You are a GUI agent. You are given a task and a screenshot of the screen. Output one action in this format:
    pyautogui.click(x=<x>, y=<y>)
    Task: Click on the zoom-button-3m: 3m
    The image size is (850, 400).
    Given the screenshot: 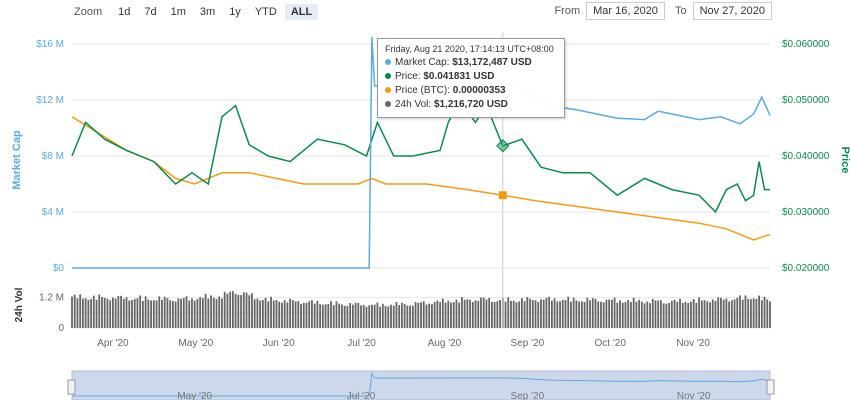 What is the action you would take?
    pyautogui.click(x=207, y=12)
    